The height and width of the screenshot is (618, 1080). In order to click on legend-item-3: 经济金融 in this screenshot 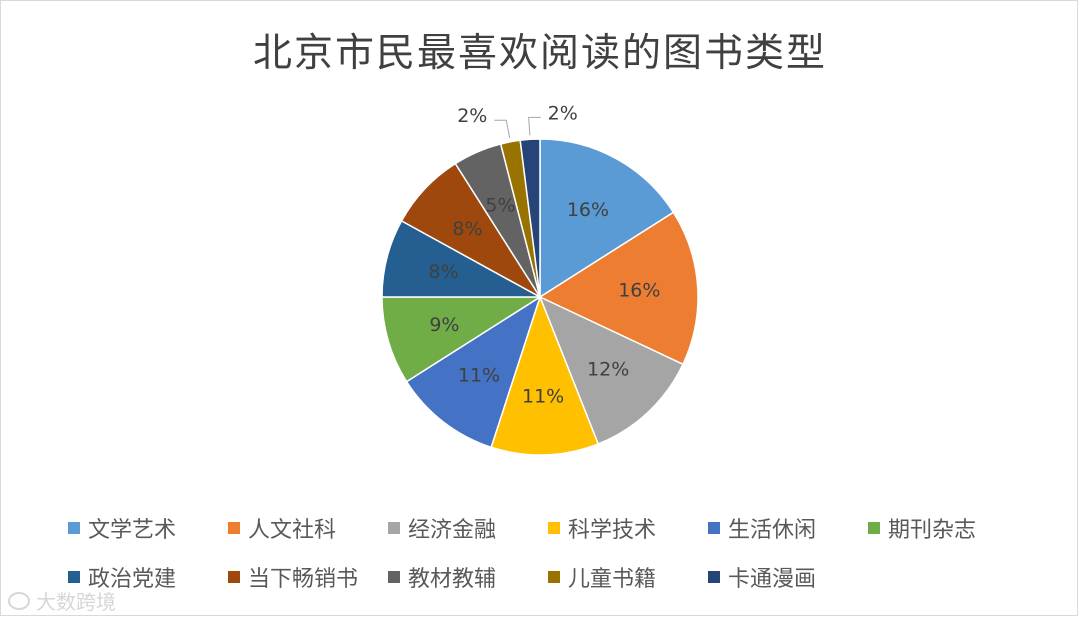, I will do `click(440, 528)`.